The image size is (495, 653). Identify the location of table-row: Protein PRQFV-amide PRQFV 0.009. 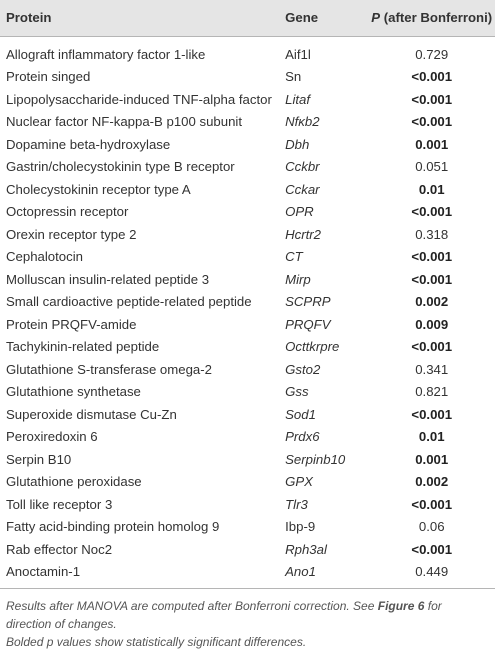
(247, 325).